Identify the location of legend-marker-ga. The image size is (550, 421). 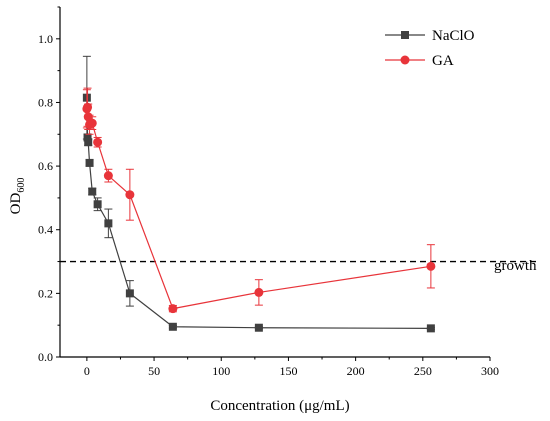
(405, 60).